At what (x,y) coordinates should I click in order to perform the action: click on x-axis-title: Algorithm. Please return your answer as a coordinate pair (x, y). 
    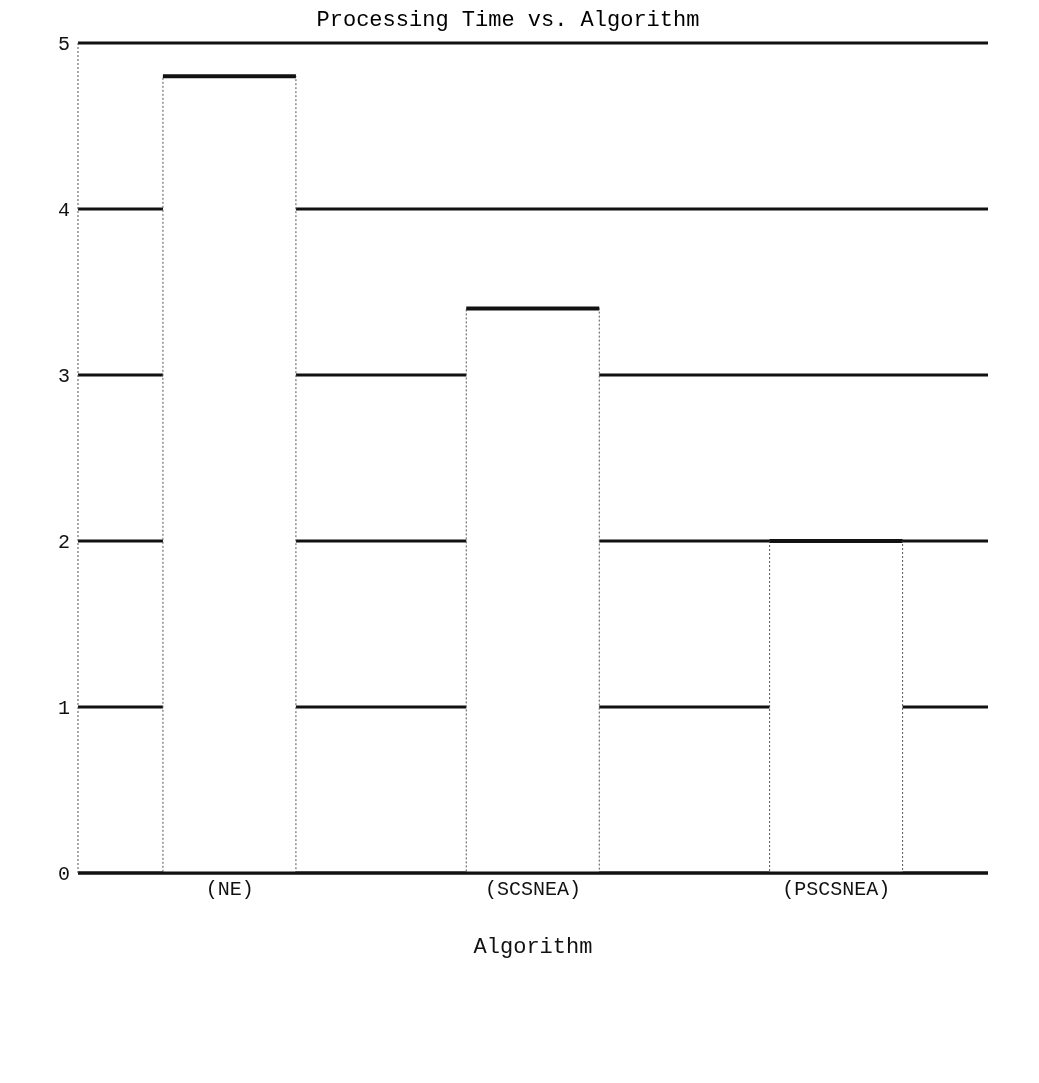
    Looking at the image, I should click on (533, 947).